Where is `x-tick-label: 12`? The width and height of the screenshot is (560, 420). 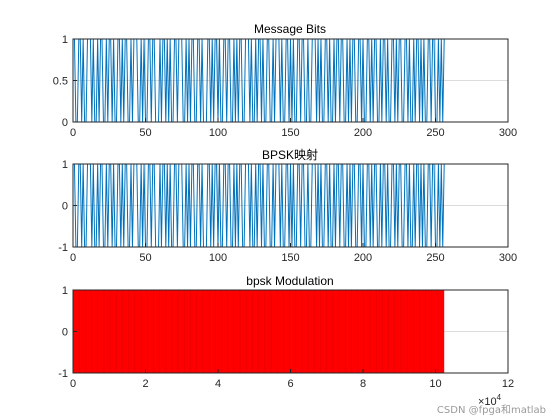 x-tick-label: 12 is located at coordinates (508, 384).